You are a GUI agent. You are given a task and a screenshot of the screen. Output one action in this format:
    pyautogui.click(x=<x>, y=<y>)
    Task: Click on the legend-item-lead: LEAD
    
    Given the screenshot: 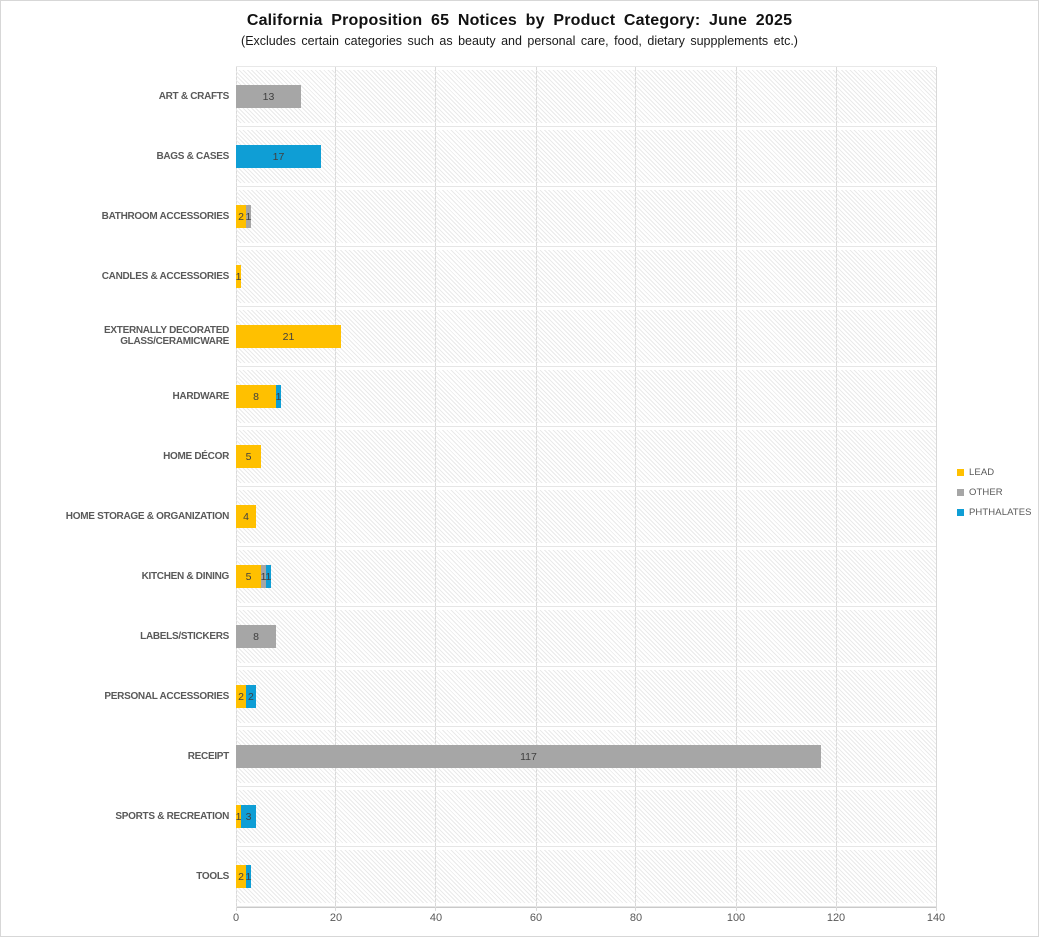 What is the action you would take?
    pyautogui.click(x=994, y=472)
    